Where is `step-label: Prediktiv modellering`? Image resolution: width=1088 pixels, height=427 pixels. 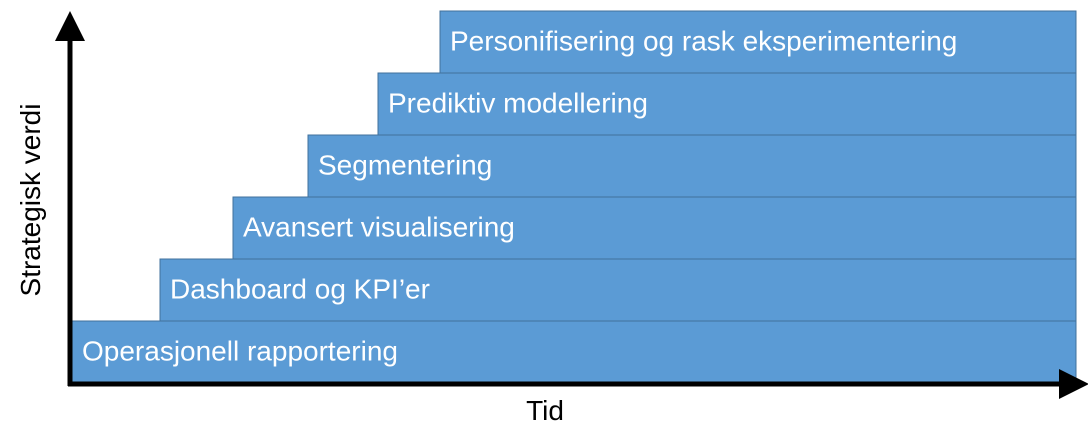 step-label: Prediktiv modellering is located at coordinates (518, 102).